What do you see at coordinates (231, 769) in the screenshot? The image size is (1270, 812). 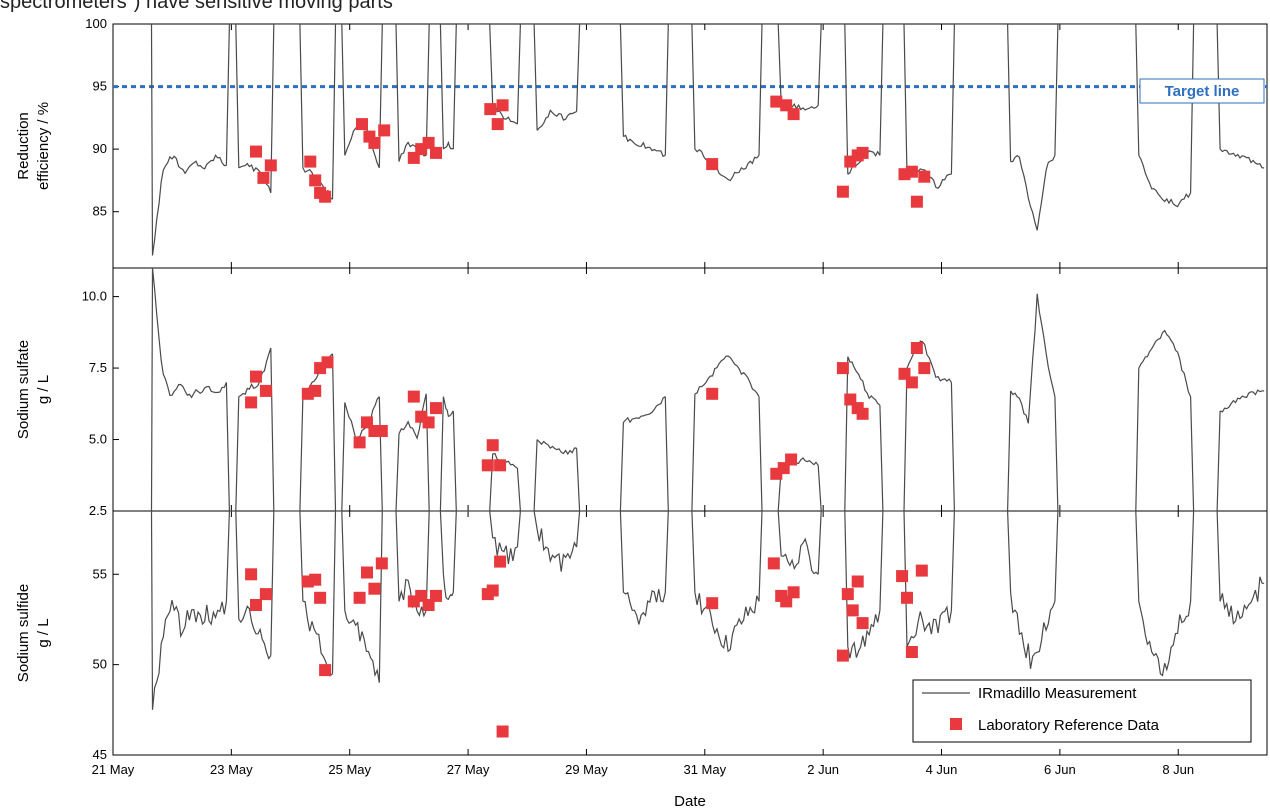 I see `x-tick-label: 23 May` at bounding box center [231, 769].